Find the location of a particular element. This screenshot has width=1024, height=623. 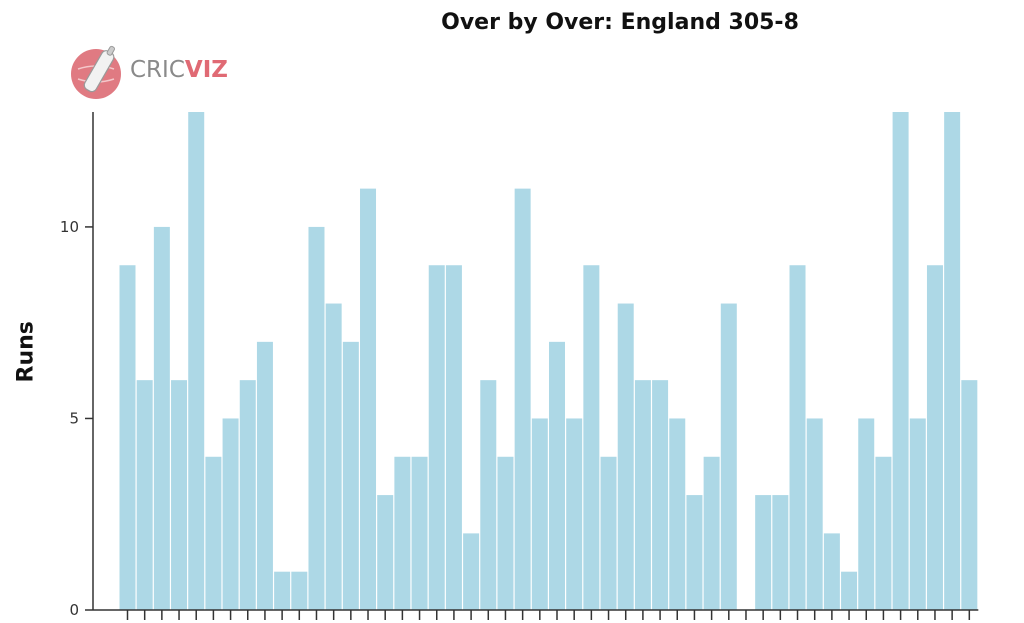

logo-text-viz: VIZ is located at coordinates (206, 70).